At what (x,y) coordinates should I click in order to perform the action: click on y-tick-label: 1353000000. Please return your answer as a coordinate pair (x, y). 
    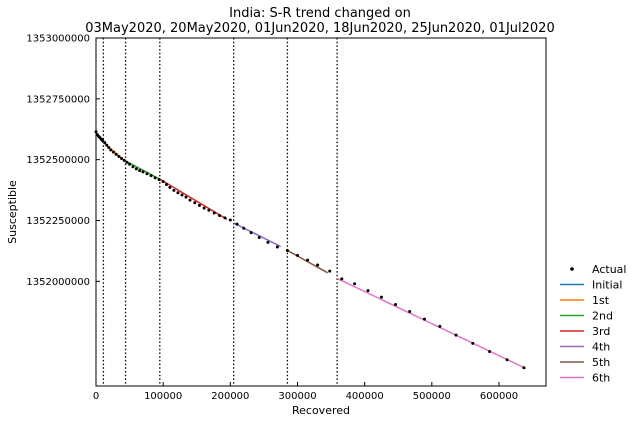
    Looking at the image, I should click on (58, 39).